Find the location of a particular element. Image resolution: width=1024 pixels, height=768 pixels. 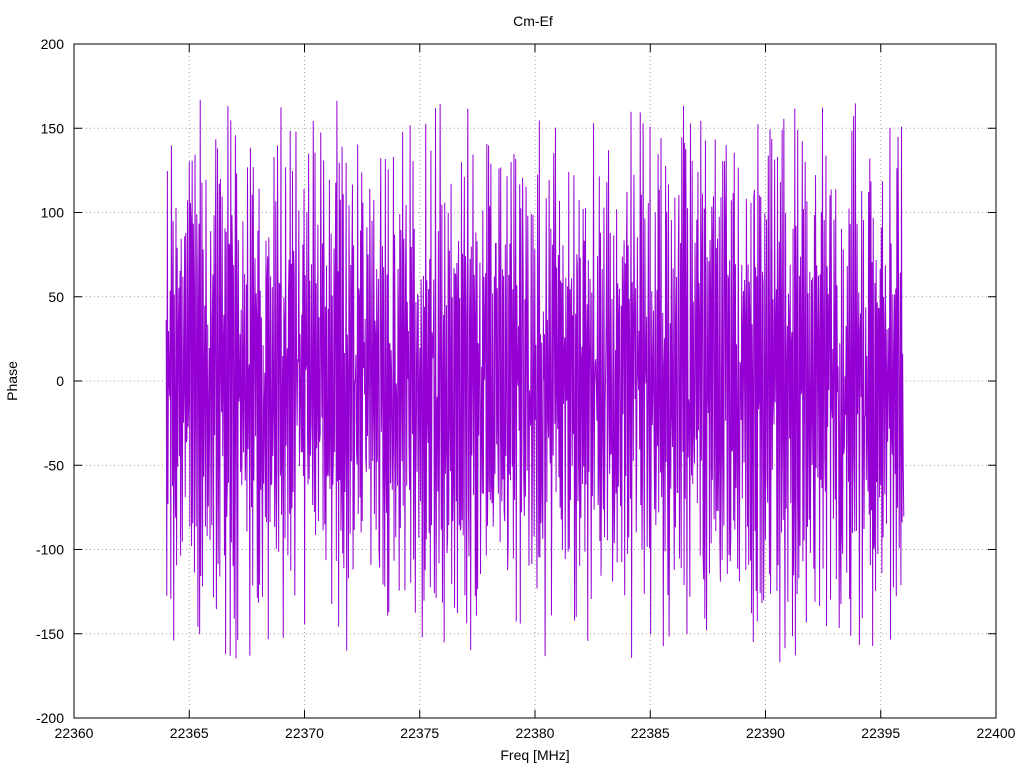

y-tick-label: -100 is located at coordinates (50, 550).